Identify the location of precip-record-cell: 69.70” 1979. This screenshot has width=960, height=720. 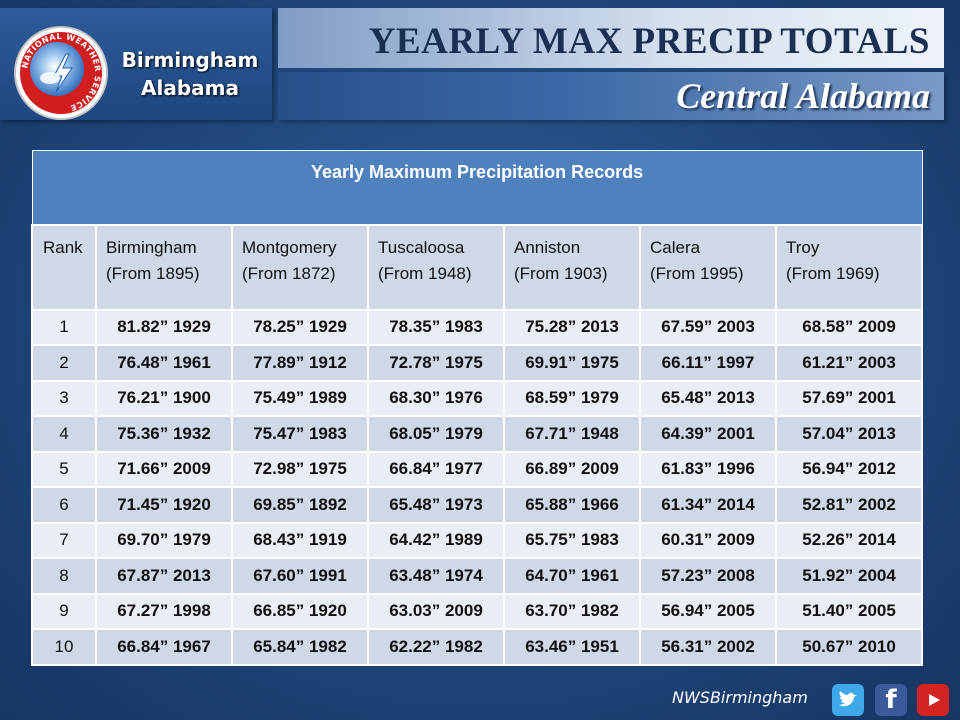
(164, 540).